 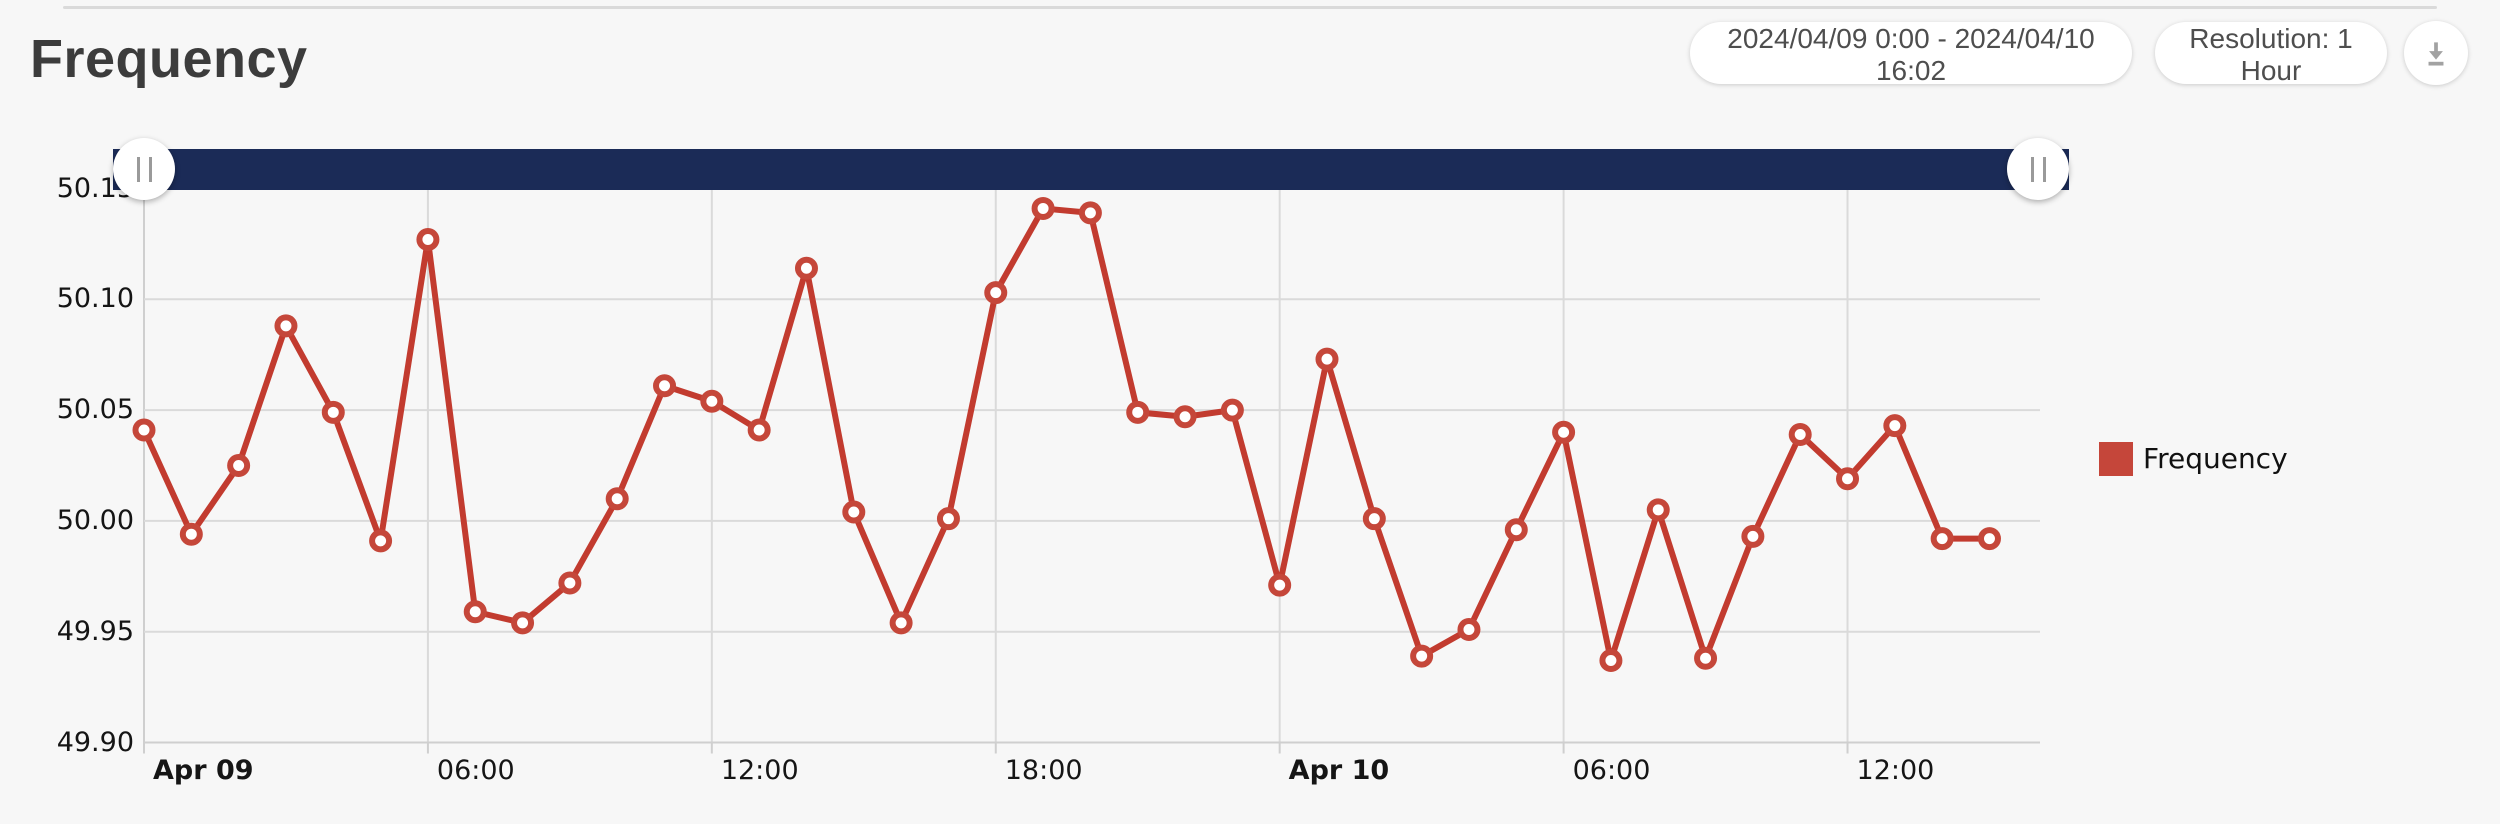 I want to click on panel-top-border, so click(x=1250, y=7).